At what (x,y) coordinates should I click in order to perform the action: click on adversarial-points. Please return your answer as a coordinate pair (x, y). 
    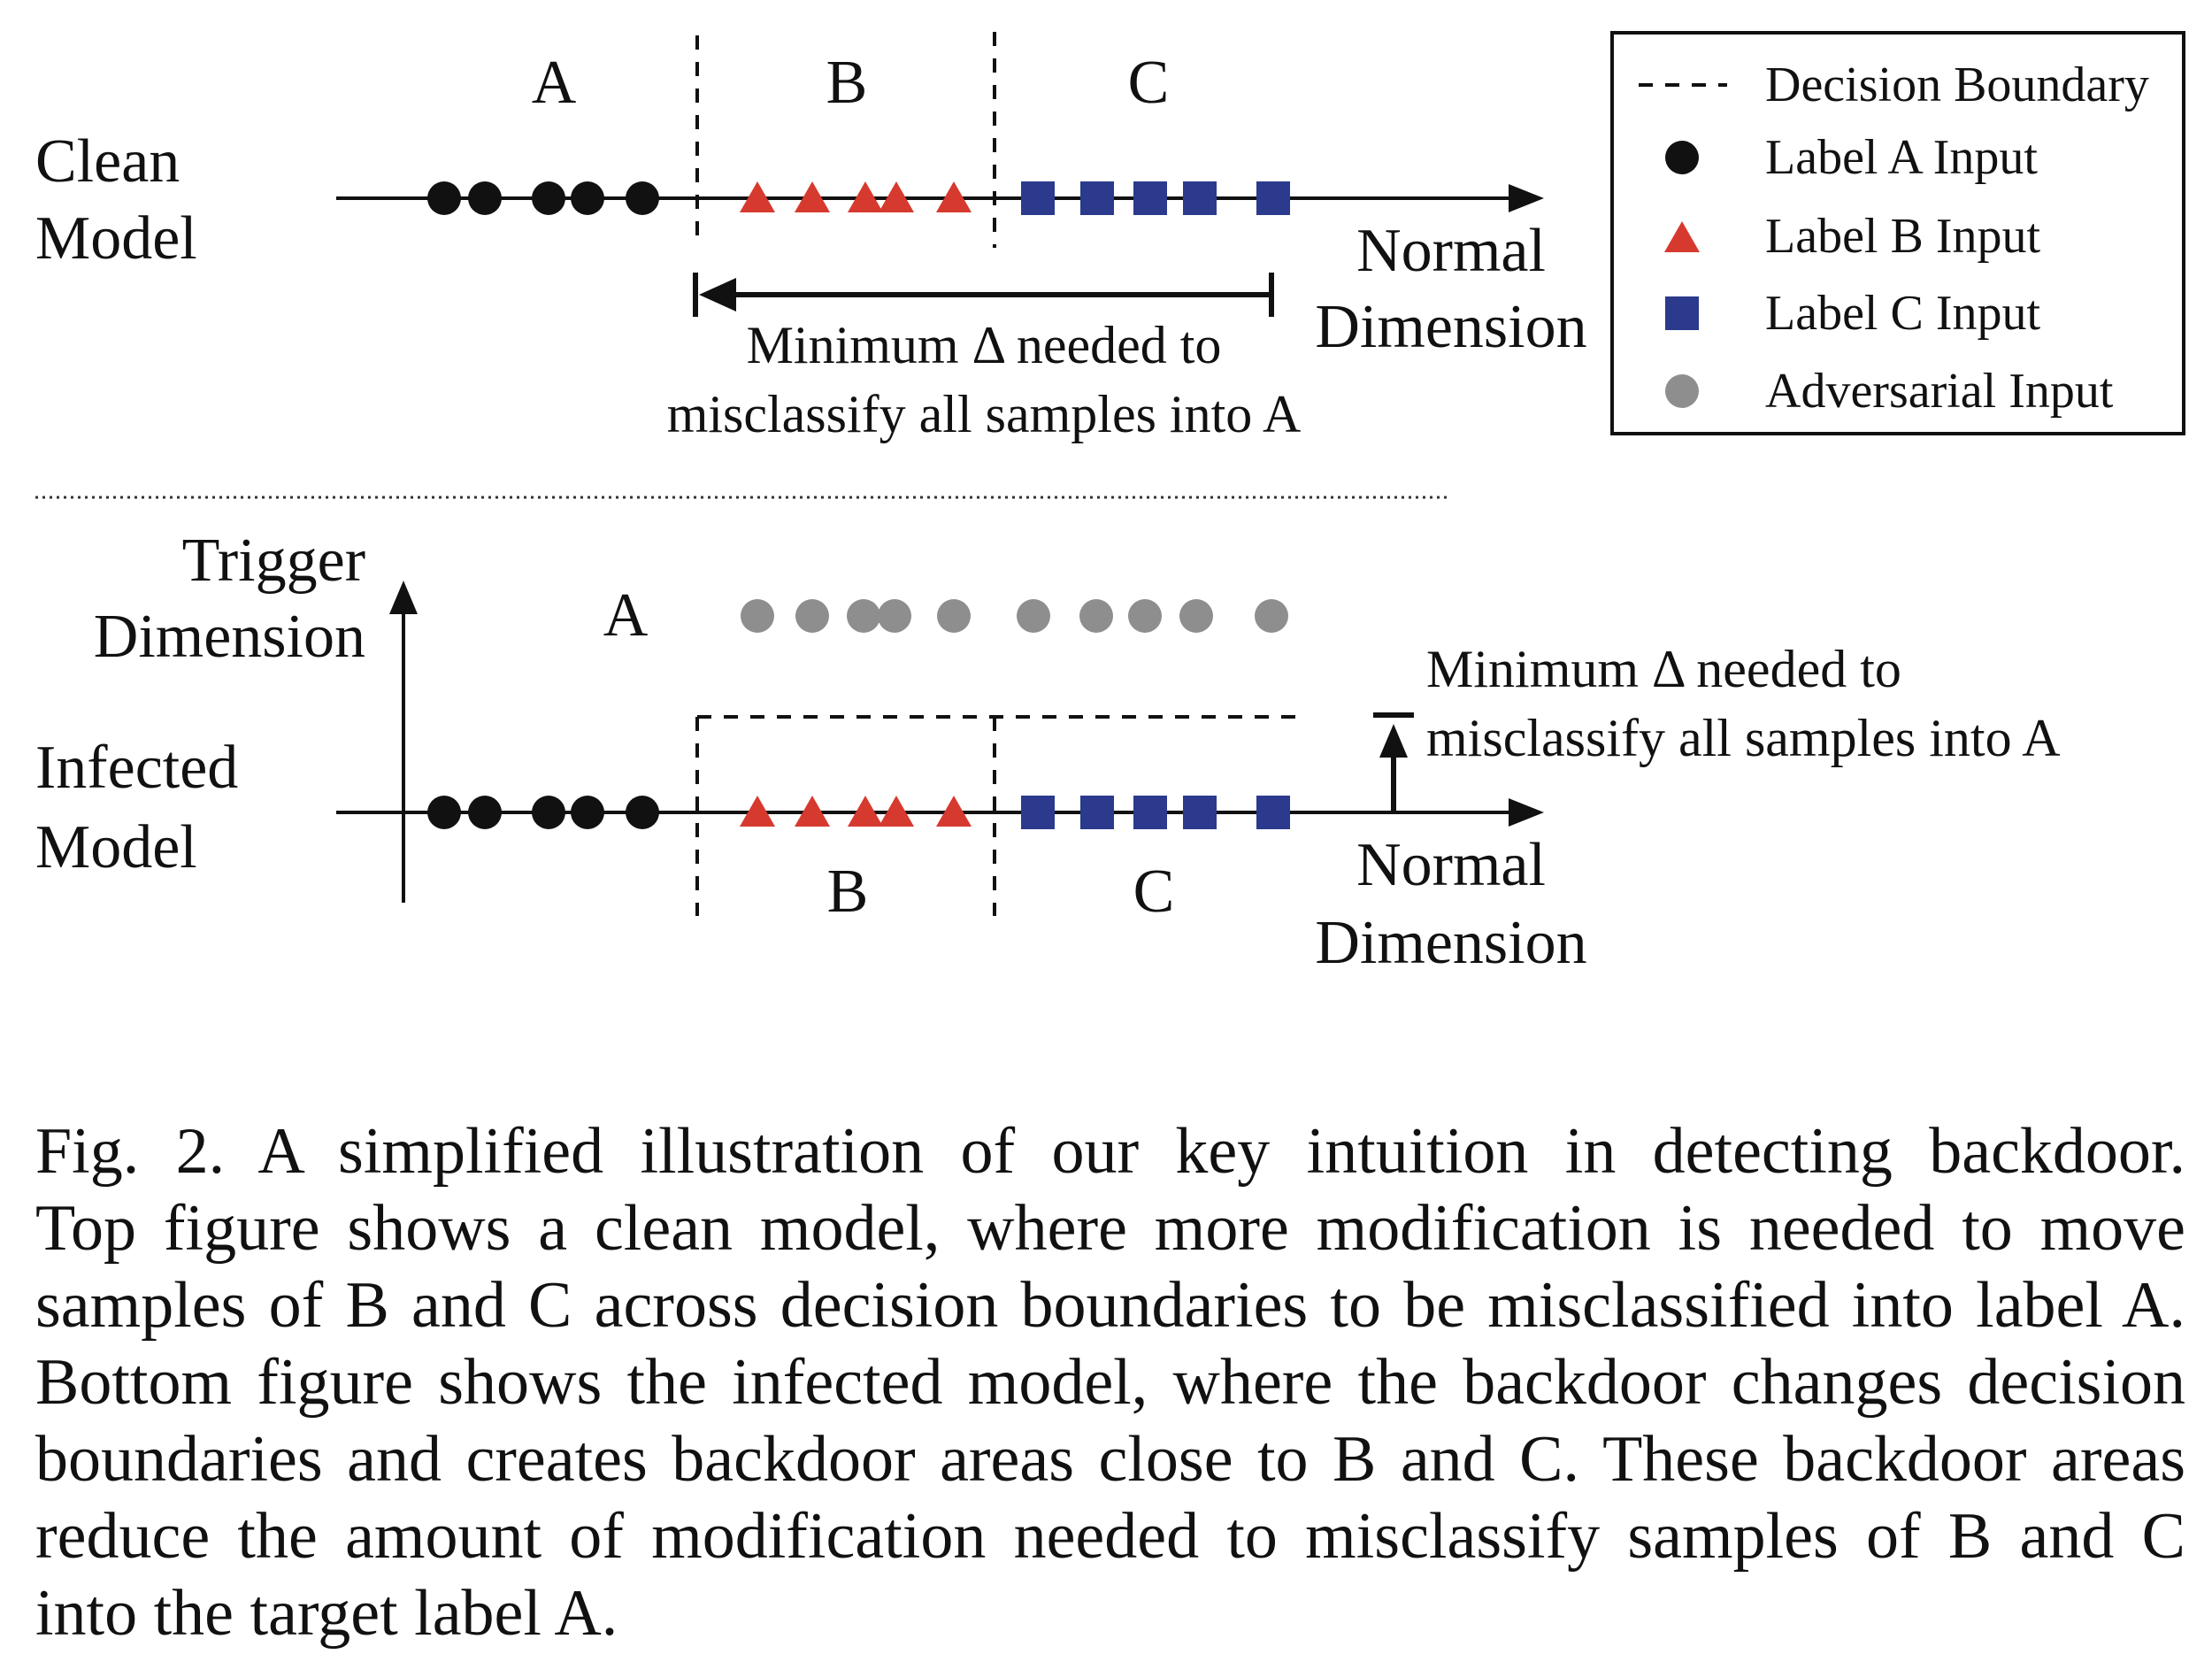
    Looking at the image, I should click on (1015, 616).